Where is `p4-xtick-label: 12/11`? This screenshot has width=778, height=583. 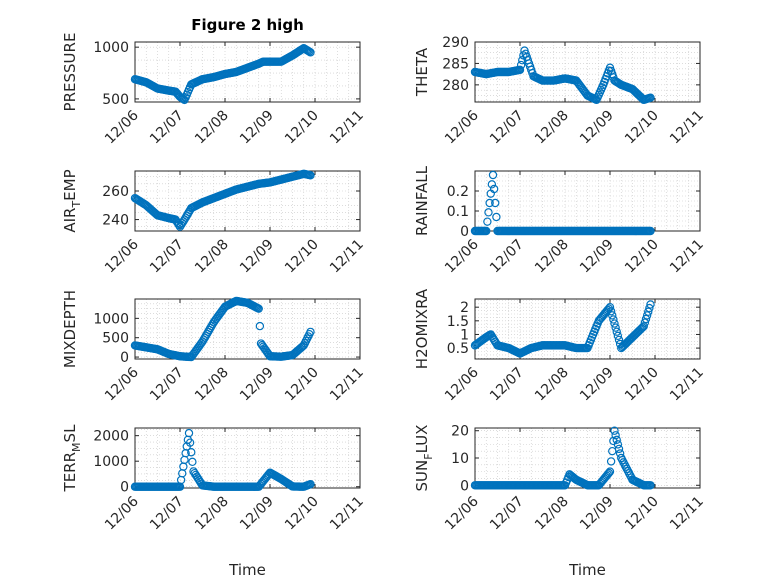 p4-xtick-label: 12/11 is located at coordinates (687, 257).